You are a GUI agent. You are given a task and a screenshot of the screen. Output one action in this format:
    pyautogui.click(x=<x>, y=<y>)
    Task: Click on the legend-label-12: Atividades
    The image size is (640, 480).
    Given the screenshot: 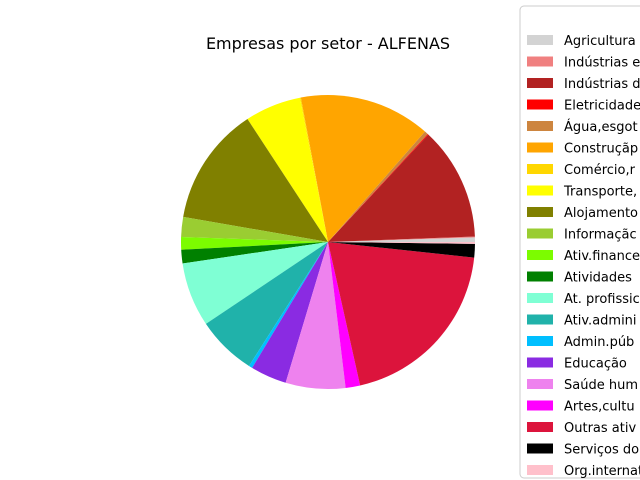 What is the action you would take?
    pyautogui.click(x=598, y=278)
    